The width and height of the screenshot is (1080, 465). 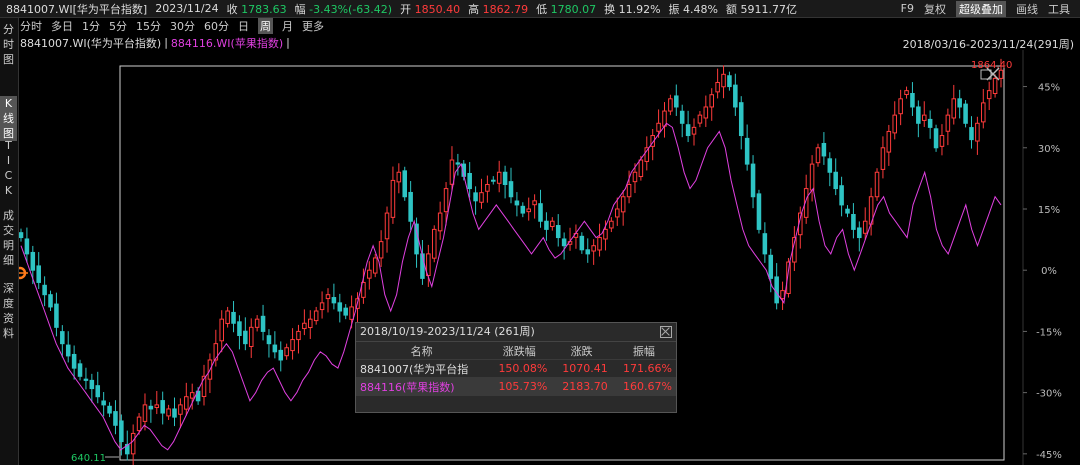 What do you see at coordinates (62, 26) in the screenshot?
I see `period-tab-1: 多日` at bounding box center [62, 26].